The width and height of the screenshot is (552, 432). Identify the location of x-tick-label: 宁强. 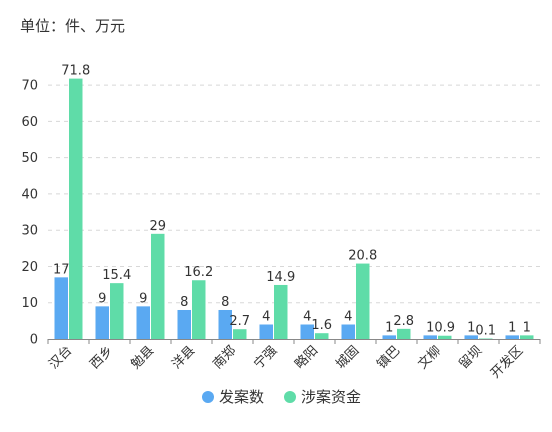
(266, 358).